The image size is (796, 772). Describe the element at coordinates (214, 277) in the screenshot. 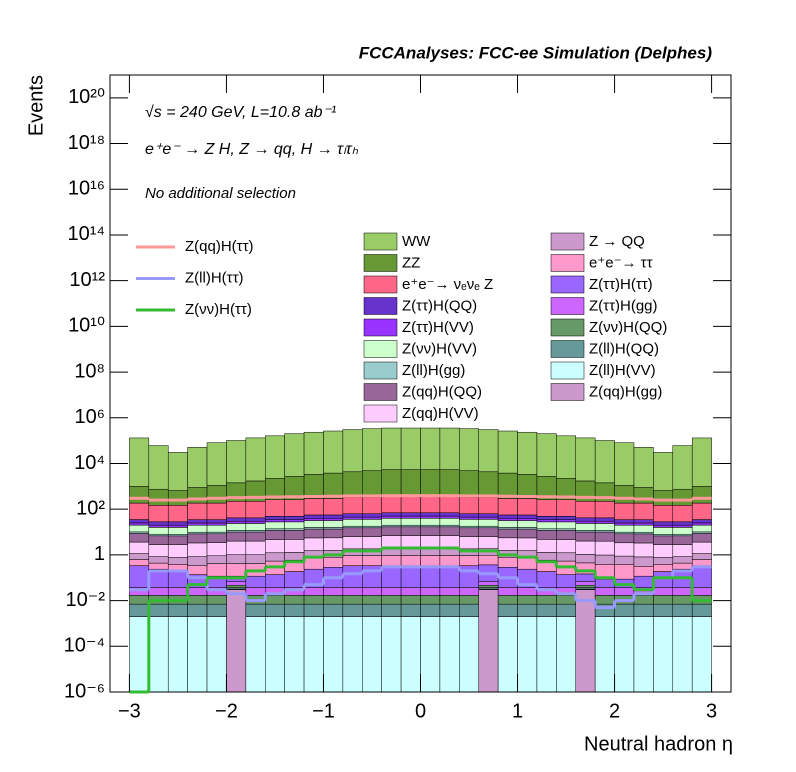

I see `legend-label: Z(ll)H(ττ)` at that location.